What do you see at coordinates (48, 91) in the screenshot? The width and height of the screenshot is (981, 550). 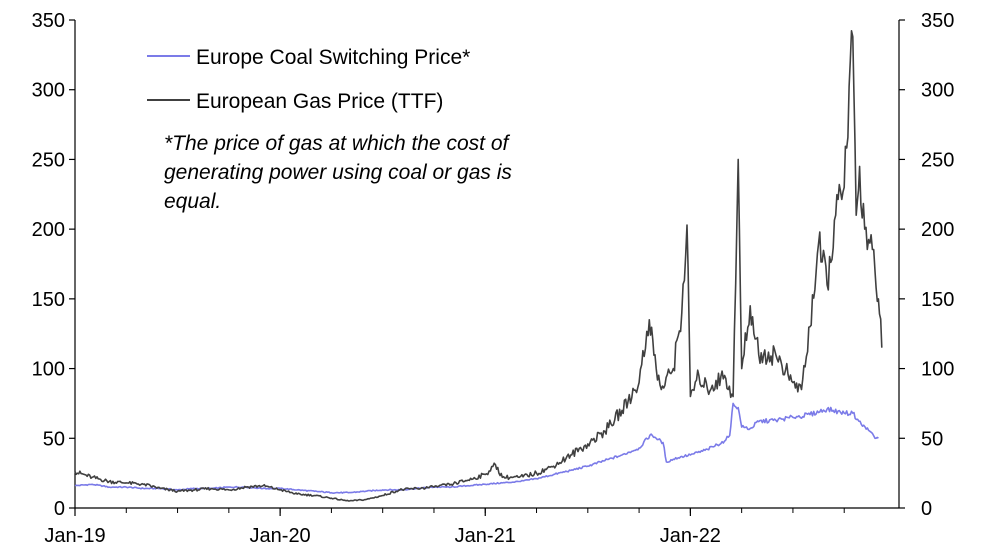 I see `y-tick-label-left: 300` at bounding box center [48, 91].